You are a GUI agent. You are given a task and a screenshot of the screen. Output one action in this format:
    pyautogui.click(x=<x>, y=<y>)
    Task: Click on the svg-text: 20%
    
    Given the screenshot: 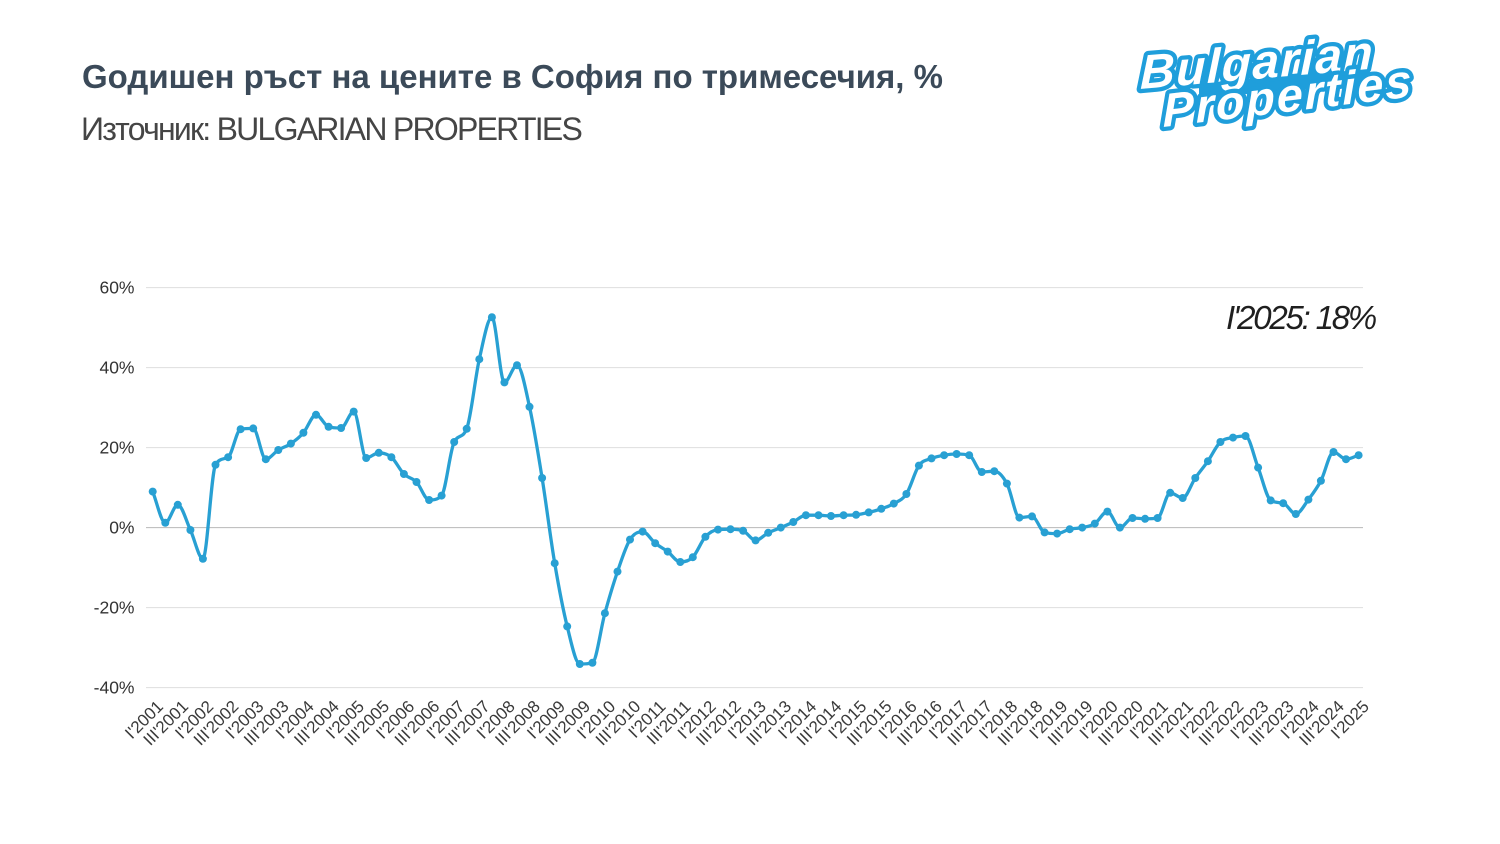 What is the action you would take?
    pyautogui.click(x=116, y=448)
    